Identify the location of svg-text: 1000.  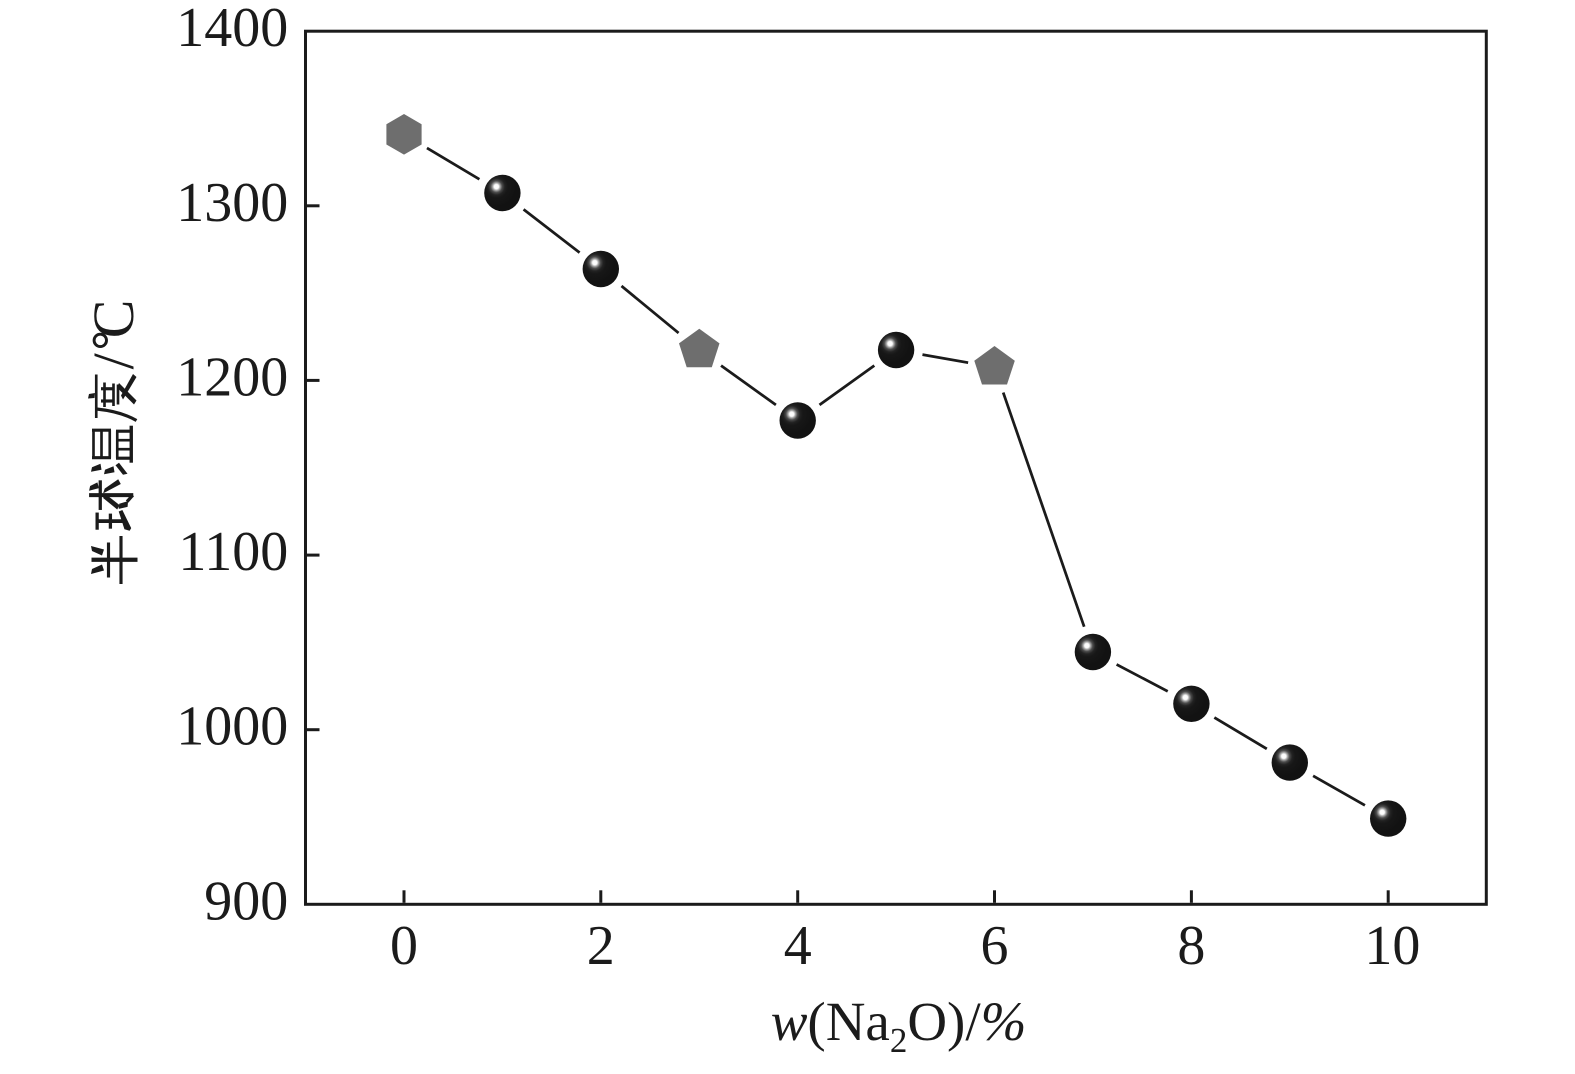
(232, 727).